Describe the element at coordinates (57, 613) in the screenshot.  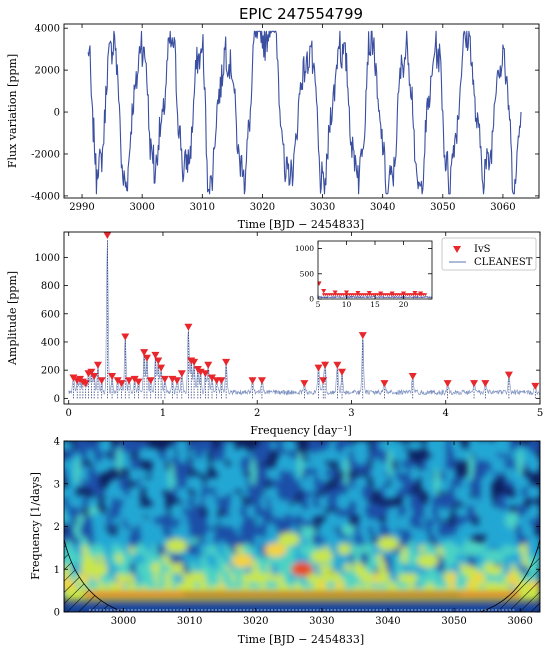
I see `wavelet-ytick-label: 0` at that location.